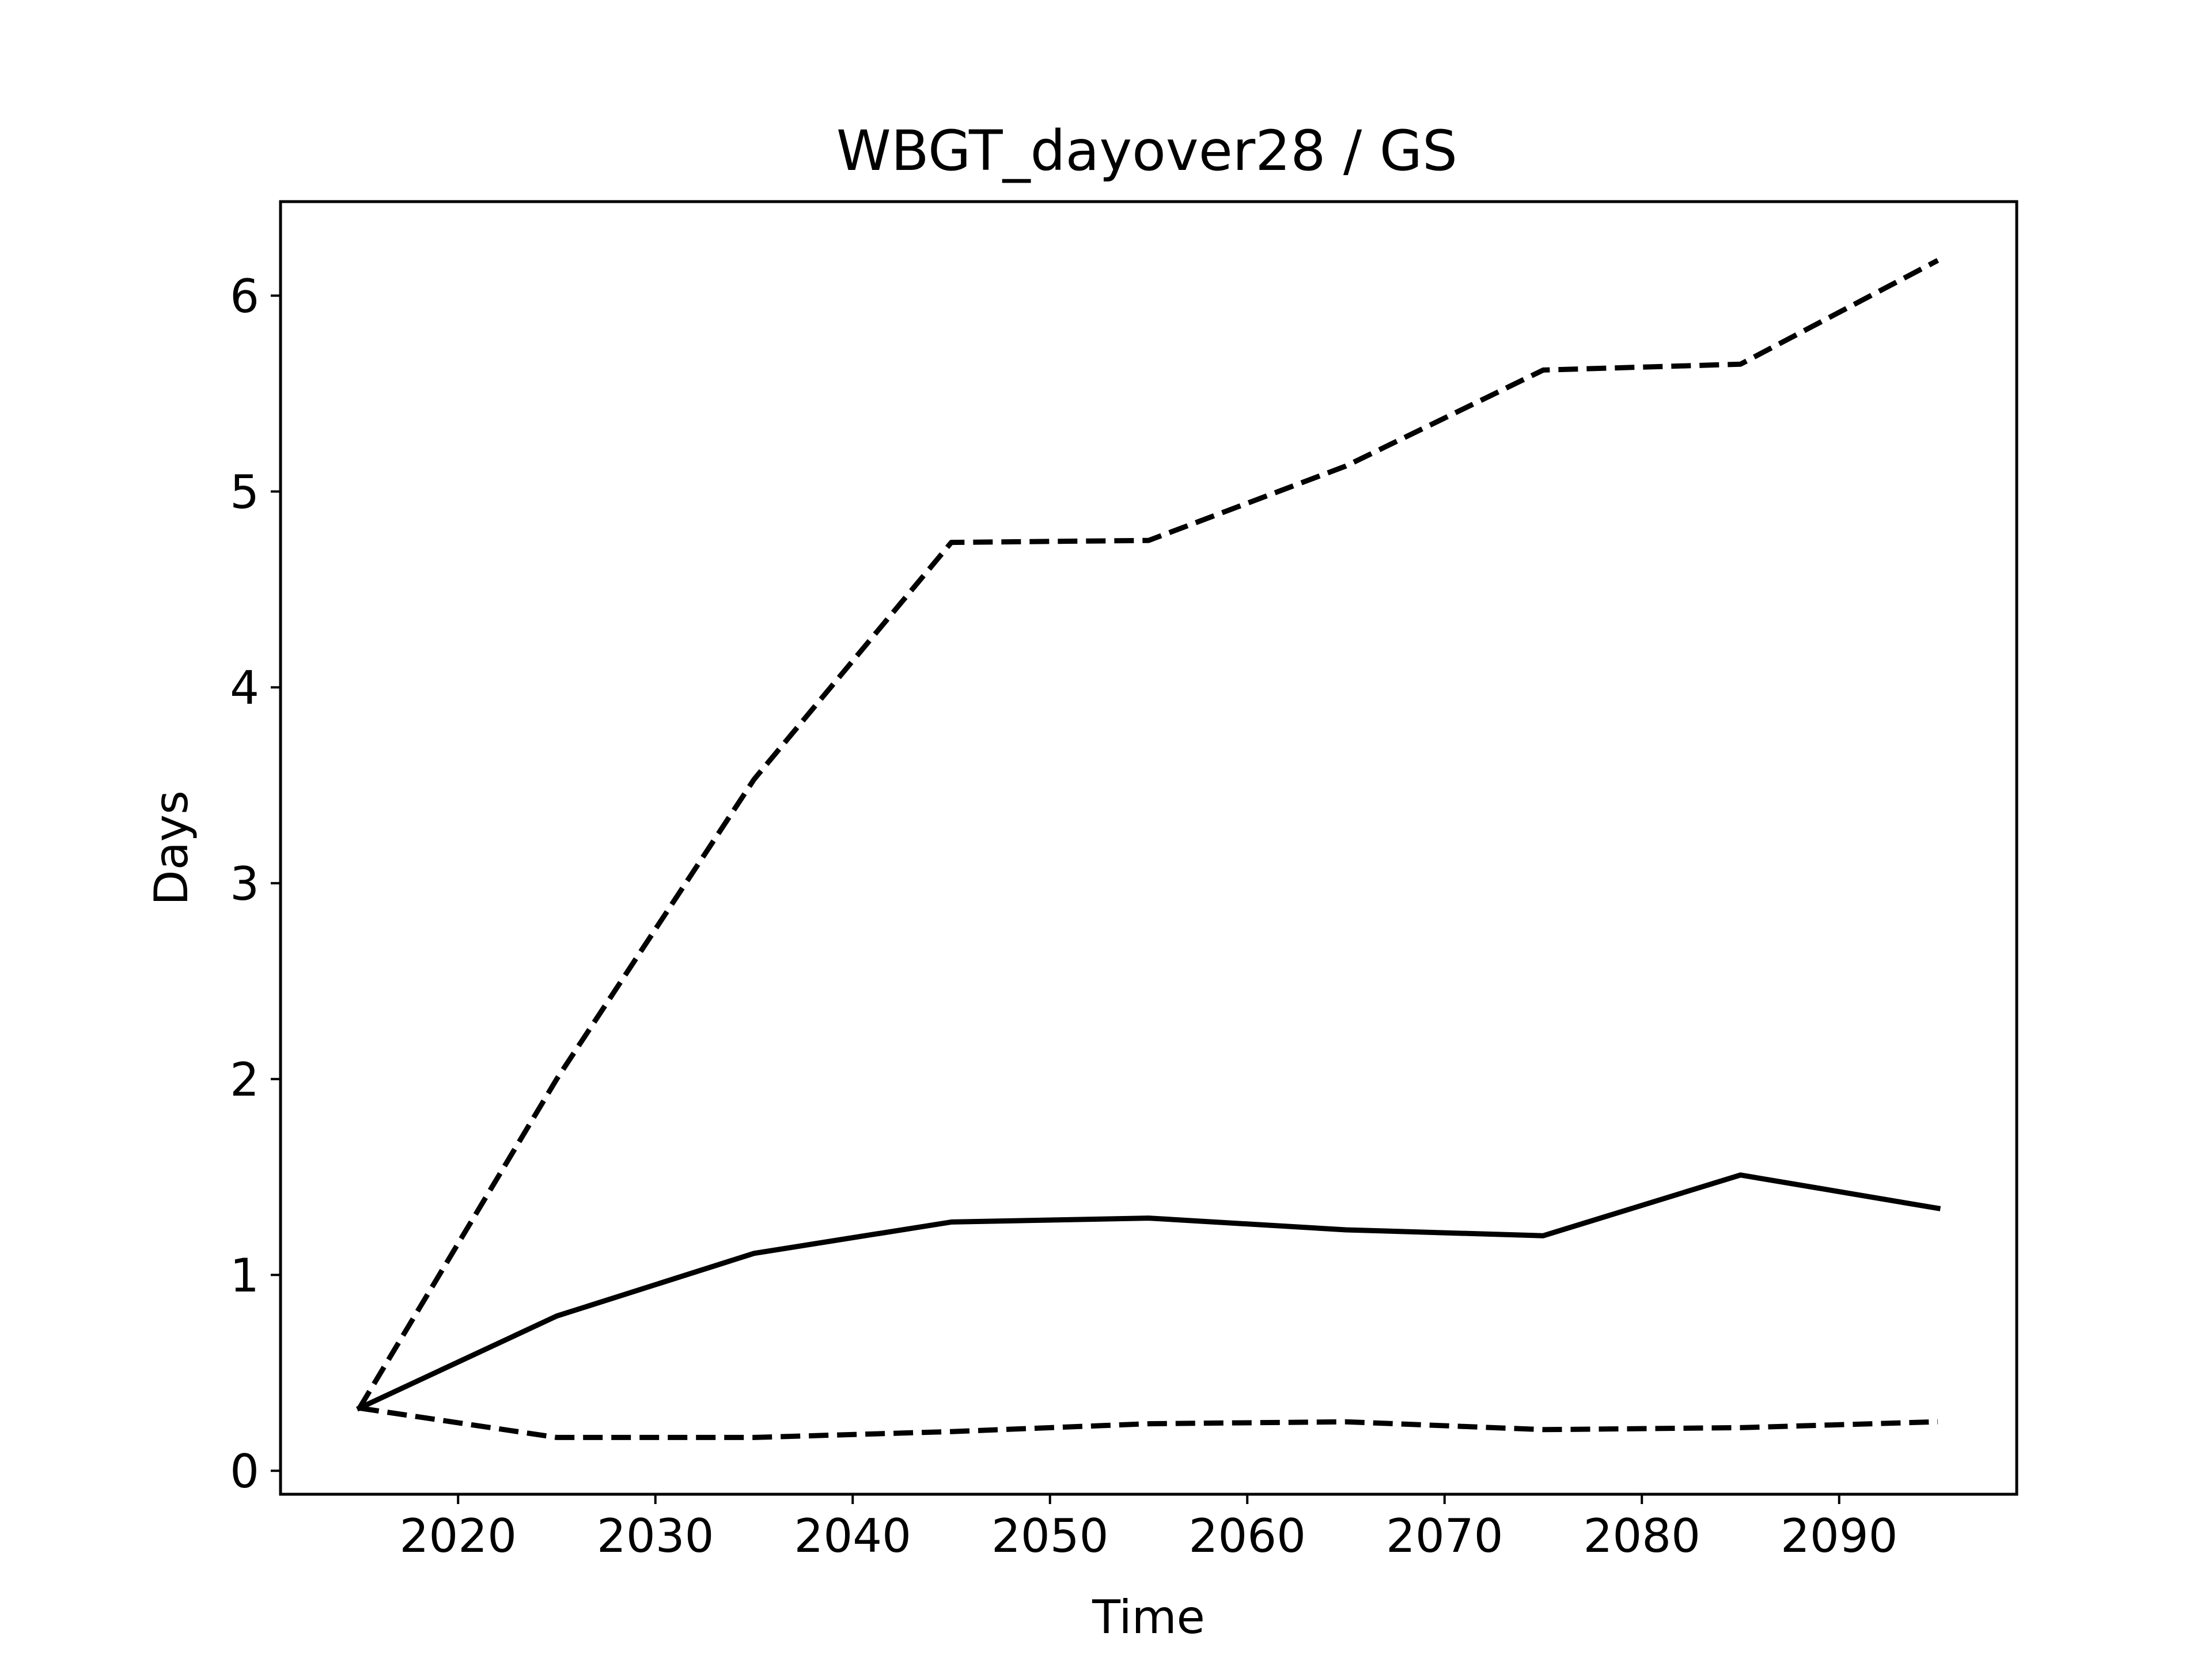 This screenshot has height=1659, width=2212. What do you see at coordinates (171, 848) in the screenshot?
I see `y-axis-label: Days` at bounding box center [171, 848].